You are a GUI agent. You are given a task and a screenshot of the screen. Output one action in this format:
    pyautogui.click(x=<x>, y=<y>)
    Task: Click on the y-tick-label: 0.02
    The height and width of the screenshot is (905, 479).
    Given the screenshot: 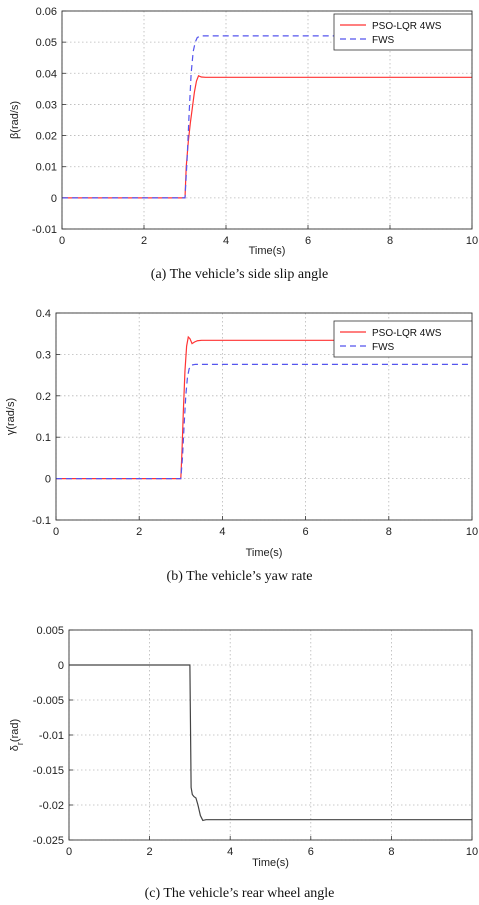 What is the action you would take?
    pyautogui.click(x=46, y=137)
    